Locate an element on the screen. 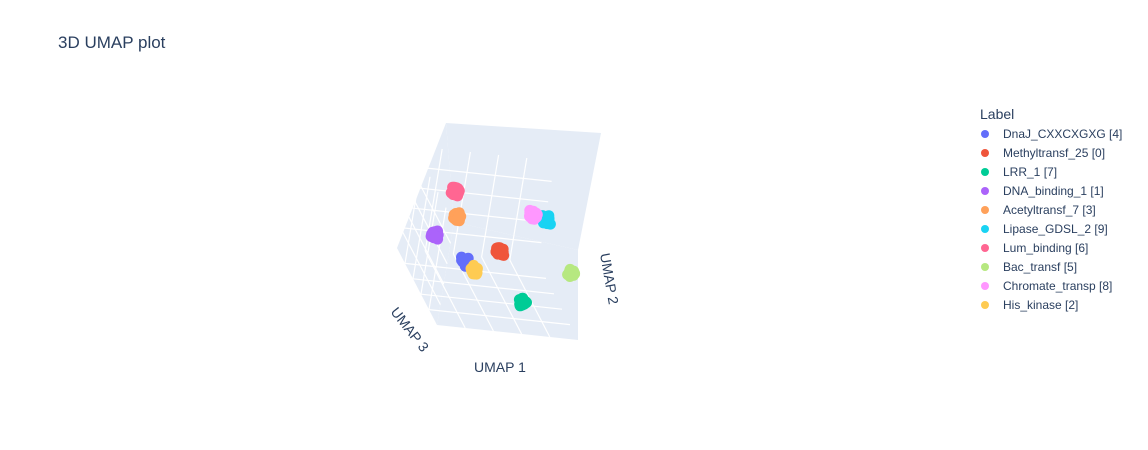 This screenshot has height=450, width=1148. floor-plane is located at coordinates (507, 281).